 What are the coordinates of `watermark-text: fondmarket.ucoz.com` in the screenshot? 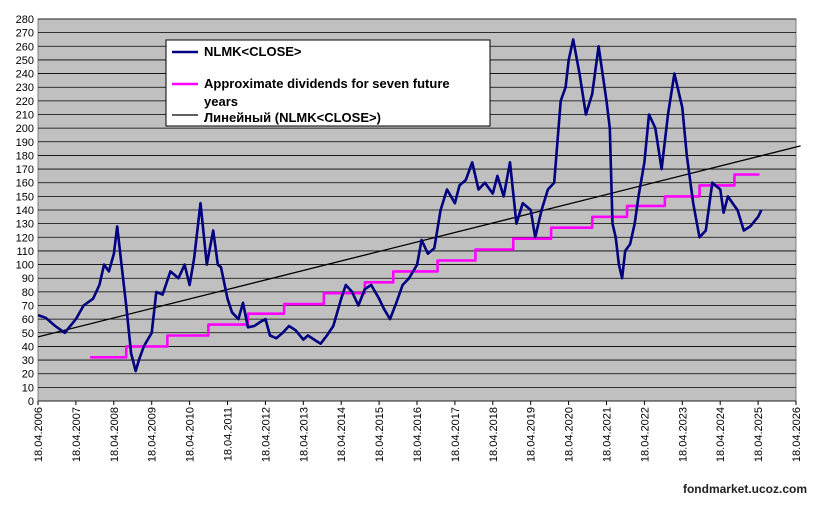 It's located at (744, 489).